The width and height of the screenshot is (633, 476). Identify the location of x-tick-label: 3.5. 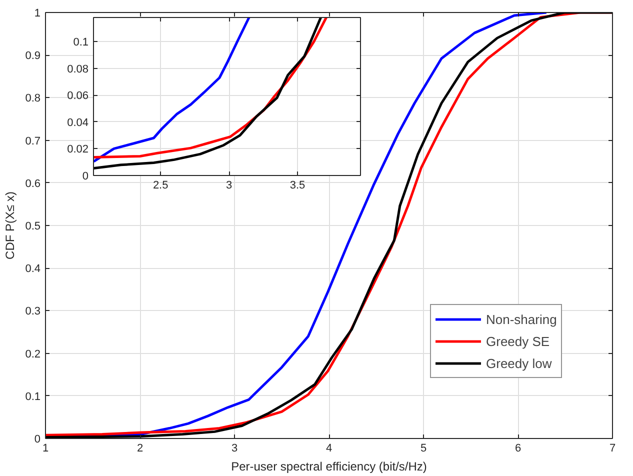
(298, 186).